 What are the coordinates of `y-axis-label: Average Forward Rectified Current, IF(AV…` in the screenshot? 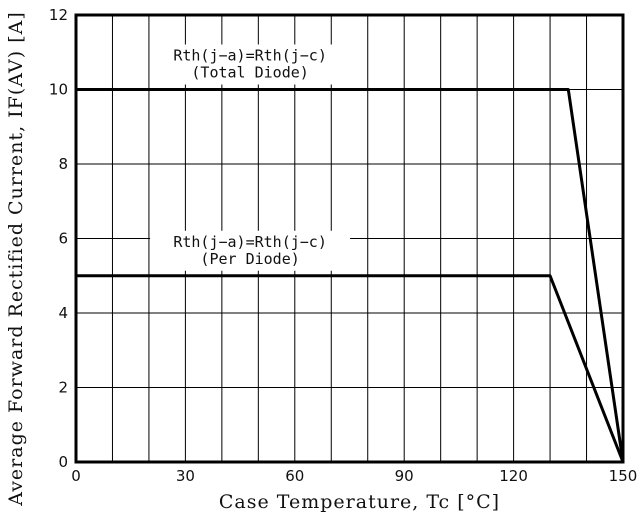 It's located at (16, 259).